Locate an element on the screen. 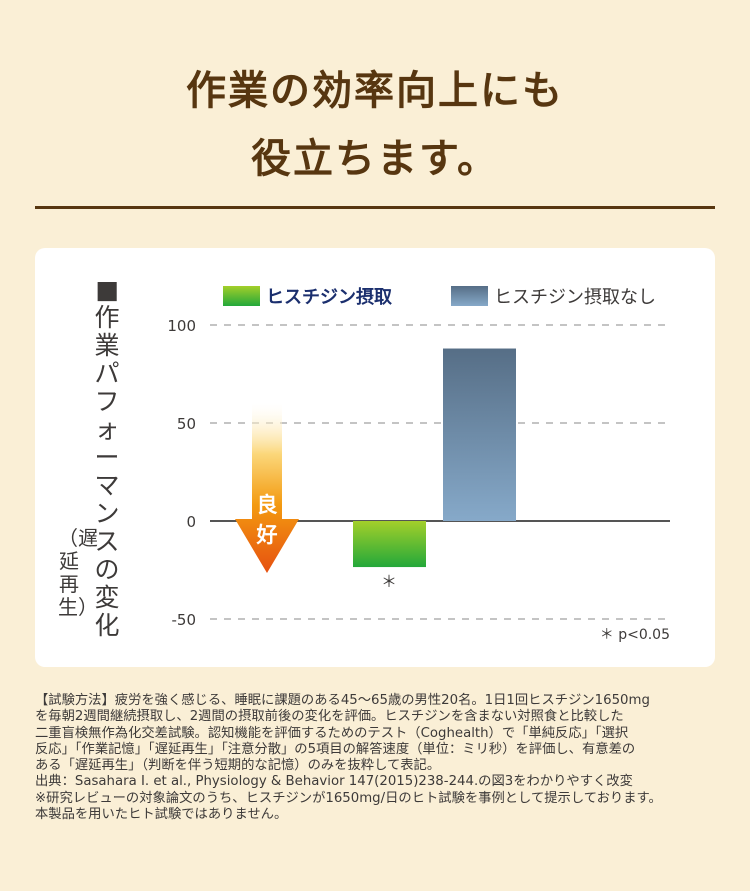  footnote: ＊ p<0.05 is located at coordinates (635, 635).